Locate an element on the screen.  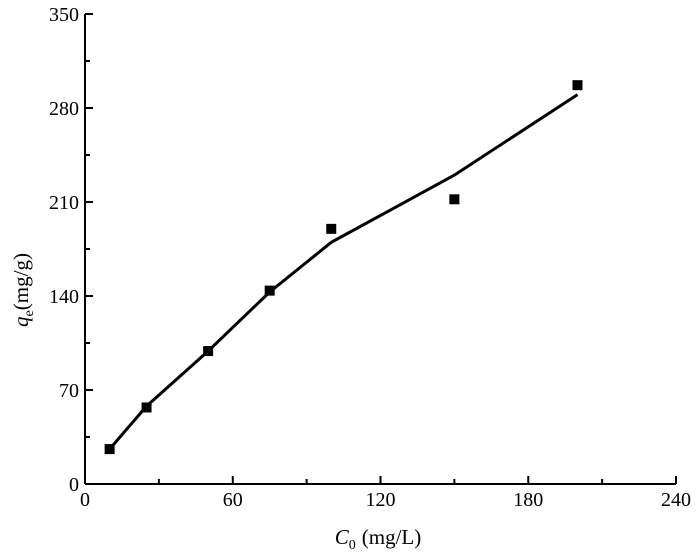
y-tick-label: 210 is located at coordinates (64, 203).